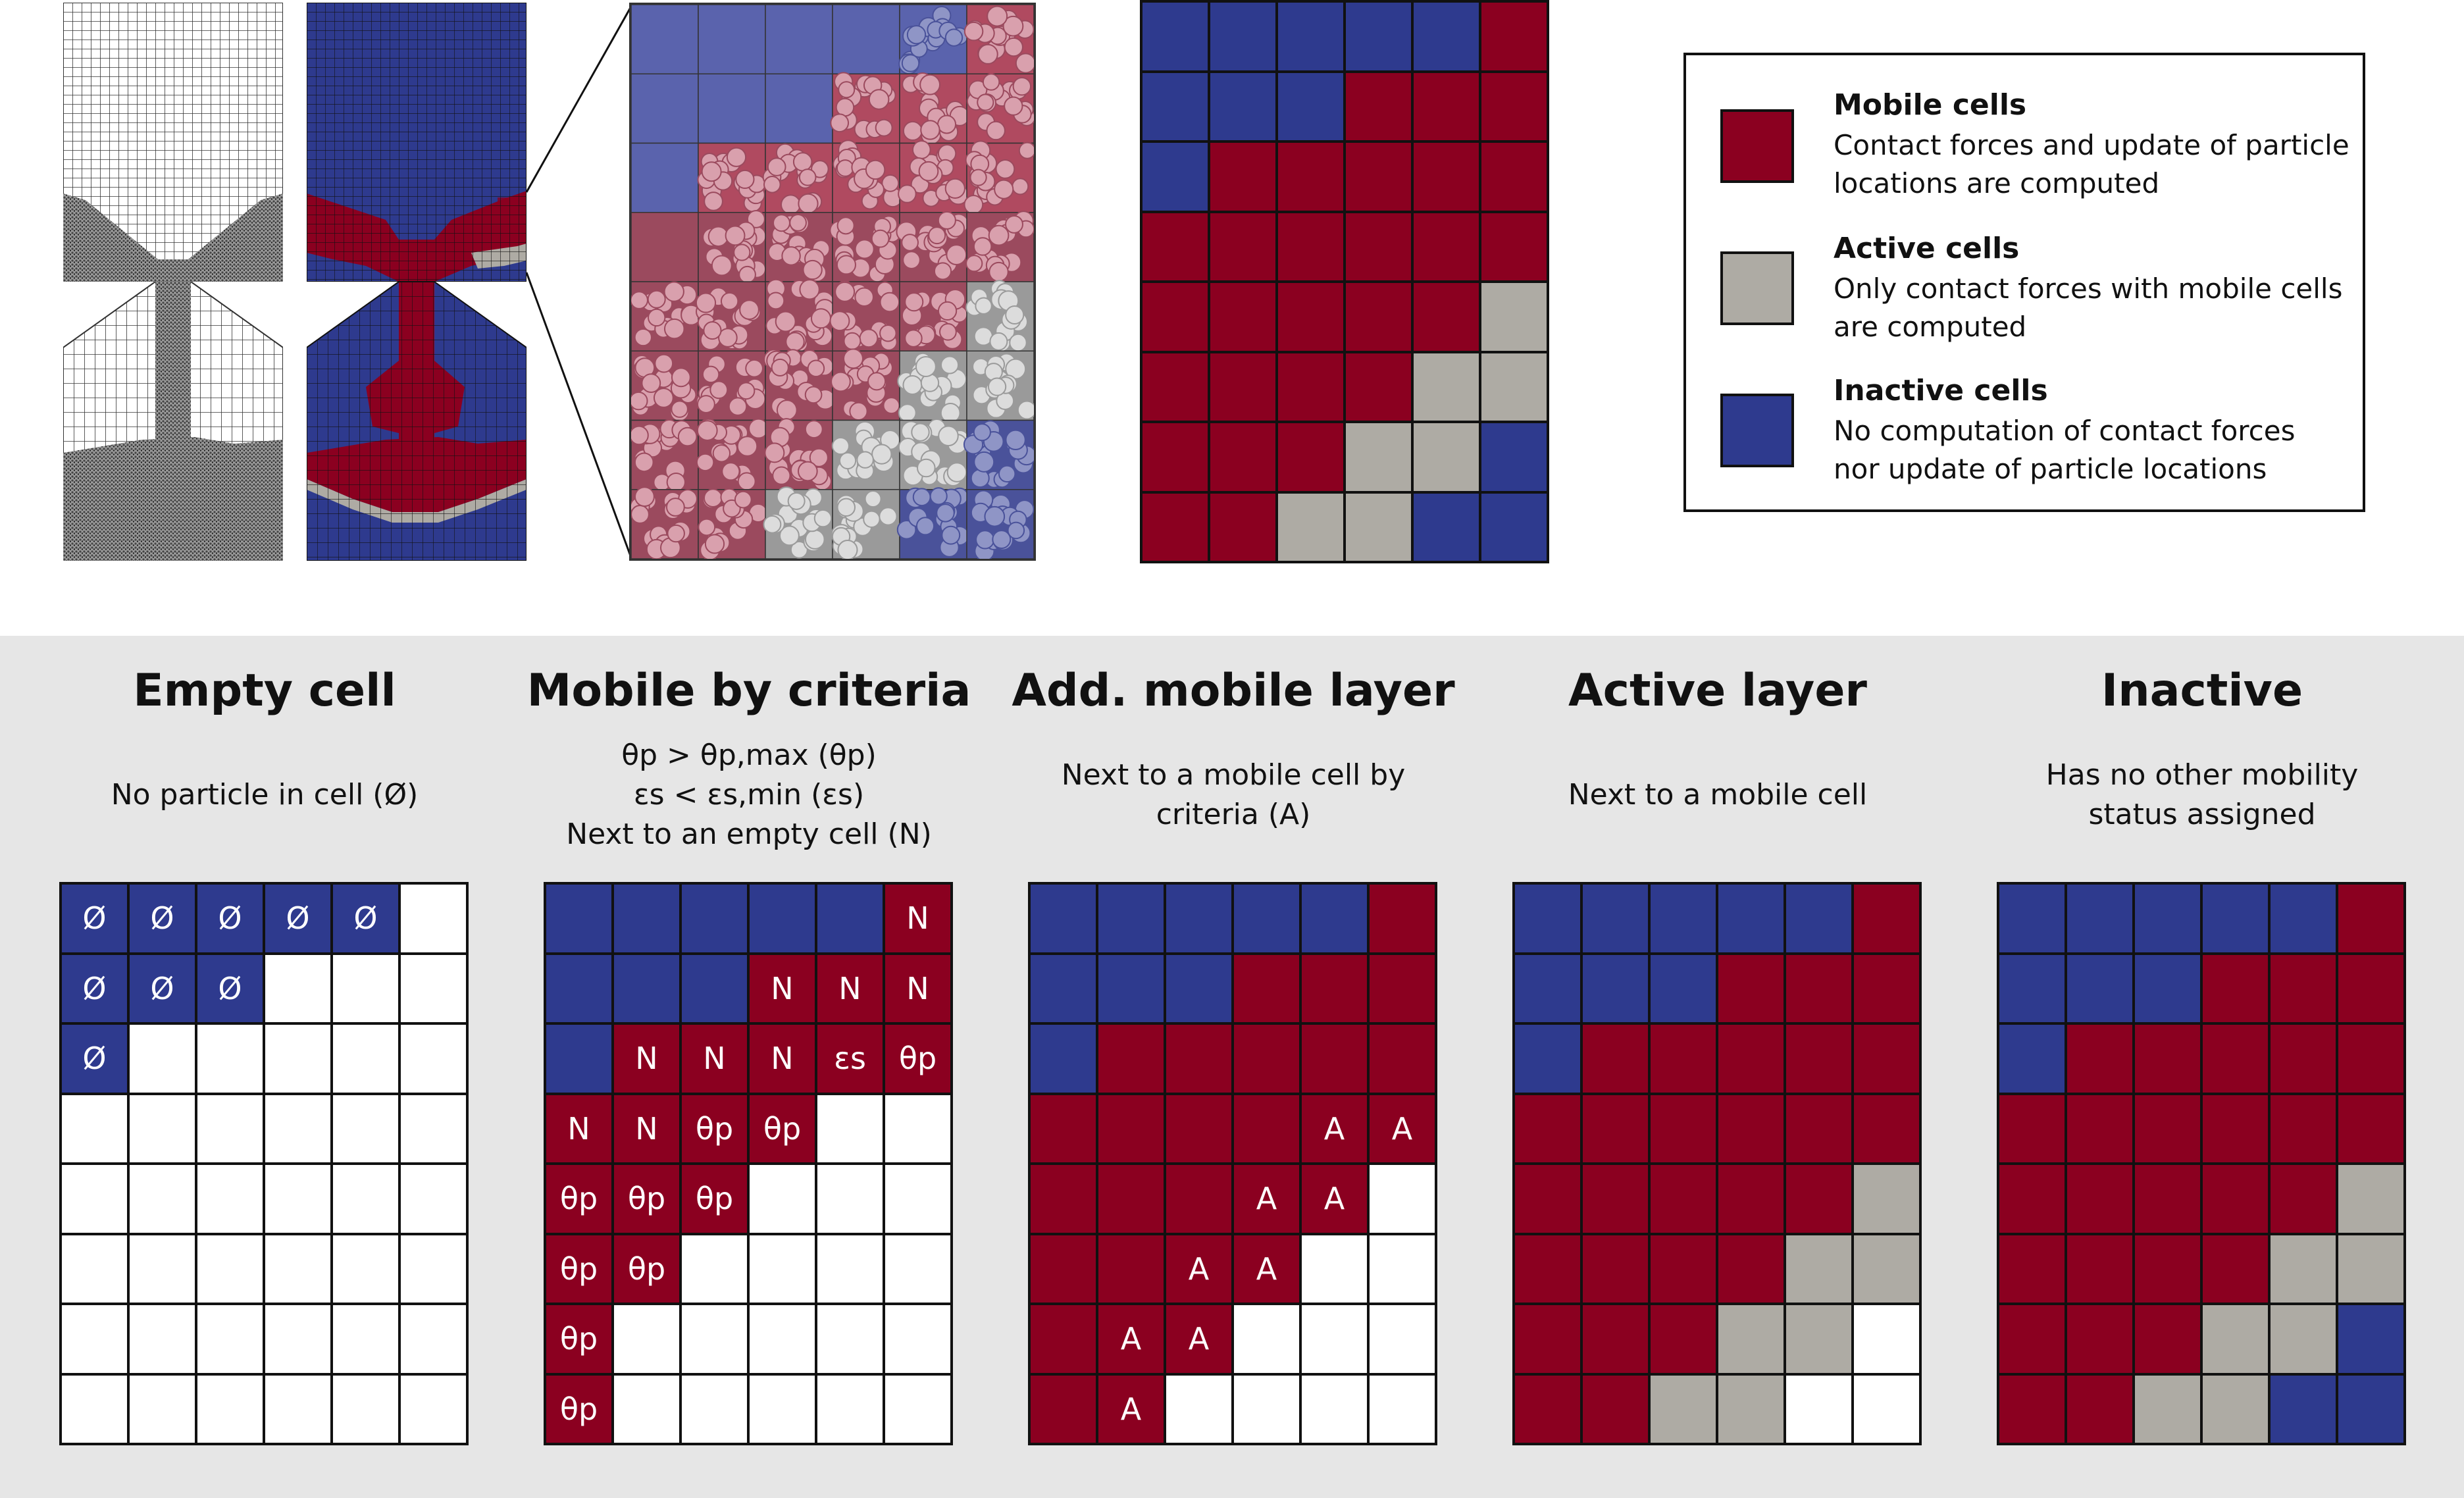 Image resolution: width=2464 pixels, height=1498 pixels. I want to click on panel-desc-add-line-1: Next to a mobile cell by, so click(1233, 775).